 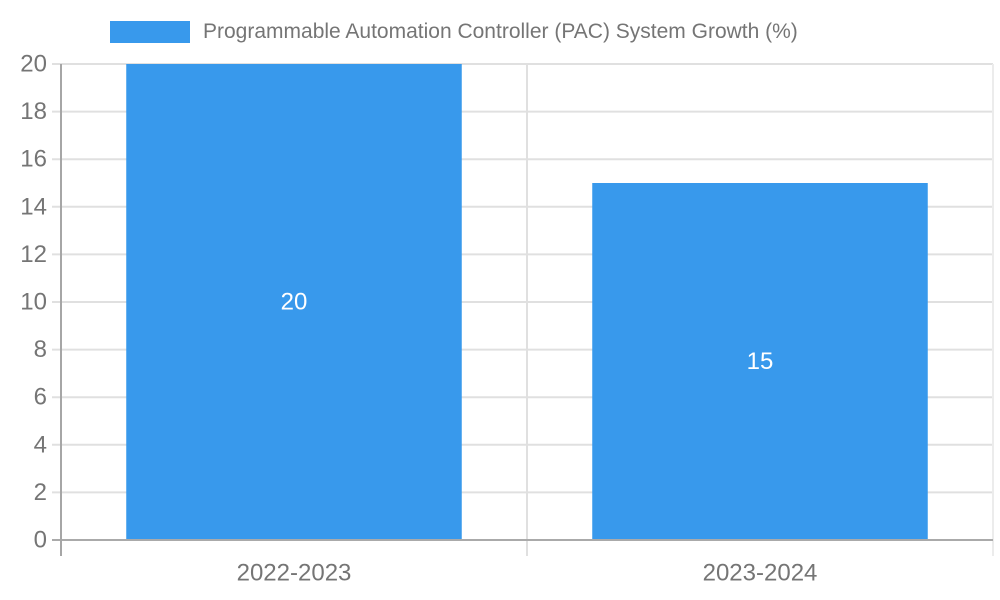 What do you see at coordinates (40, 397) in the screenshot?
I see `y-tick-label: 6` at bounding box center [40, 397].